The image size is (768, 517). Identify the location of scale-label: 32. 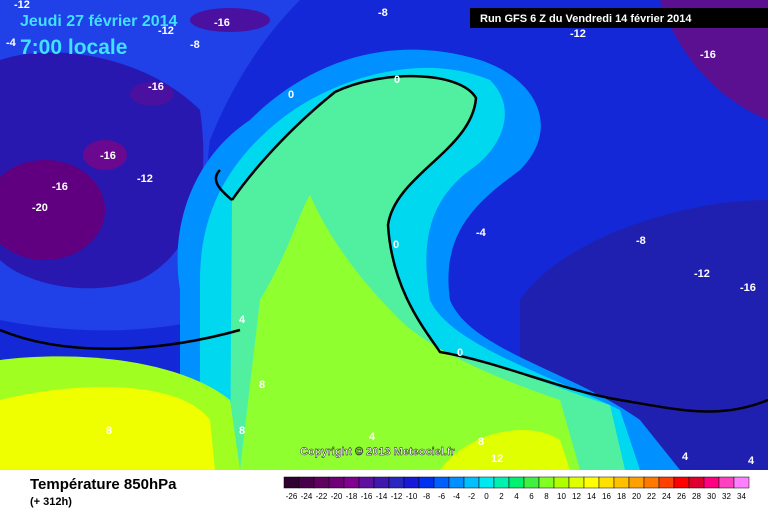
(726, 496).